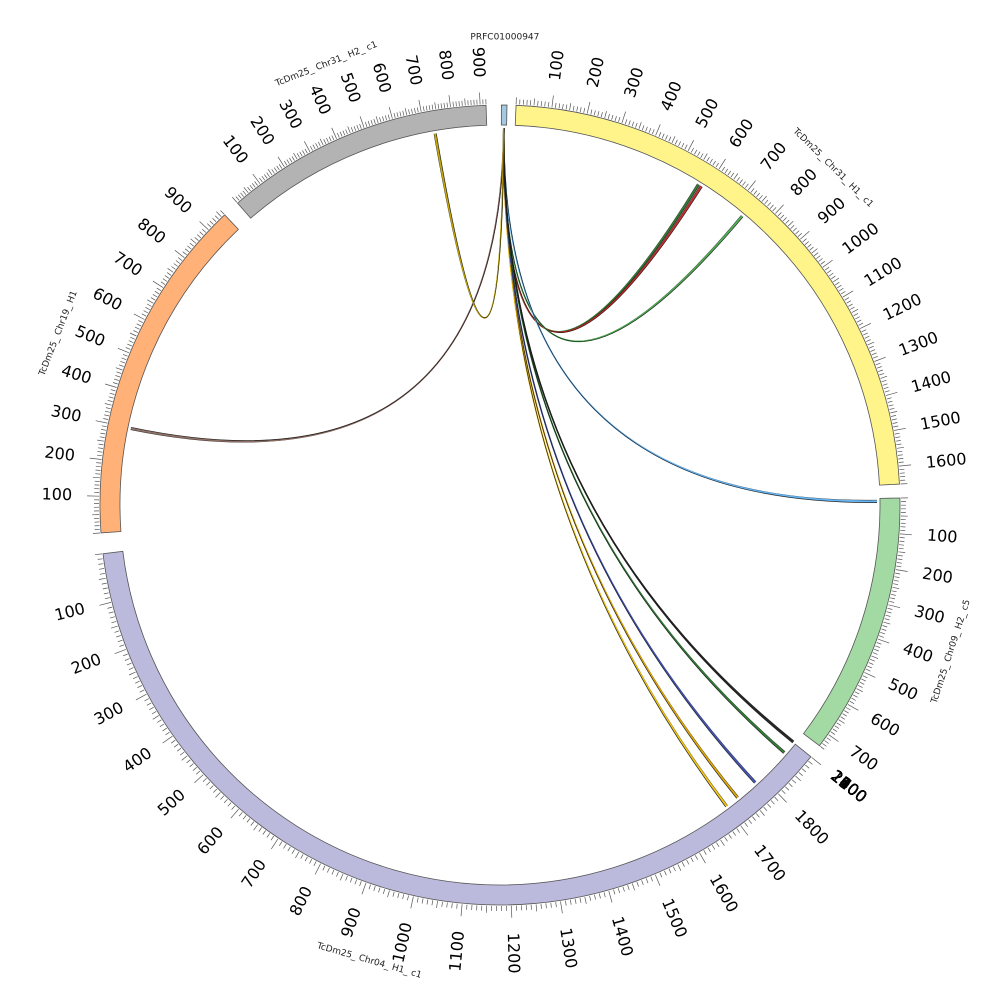  I want to click on tick-label-chr19_h1: 100, so click(56, 494).